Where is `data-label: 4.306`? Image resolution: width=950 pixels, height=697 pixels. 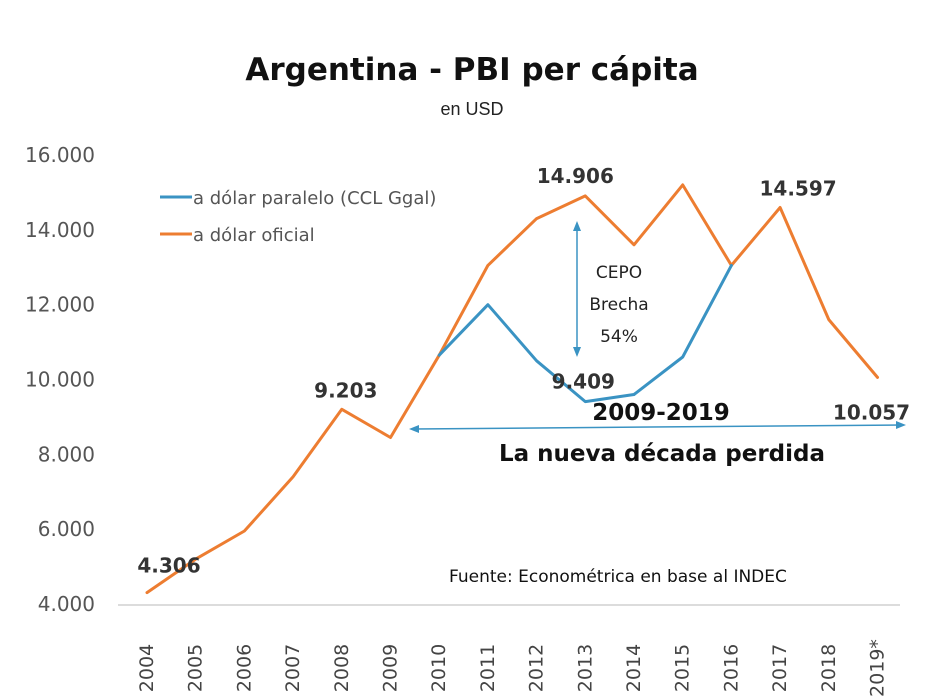 data-label: 4.306 is located at coordinates (168, 566).